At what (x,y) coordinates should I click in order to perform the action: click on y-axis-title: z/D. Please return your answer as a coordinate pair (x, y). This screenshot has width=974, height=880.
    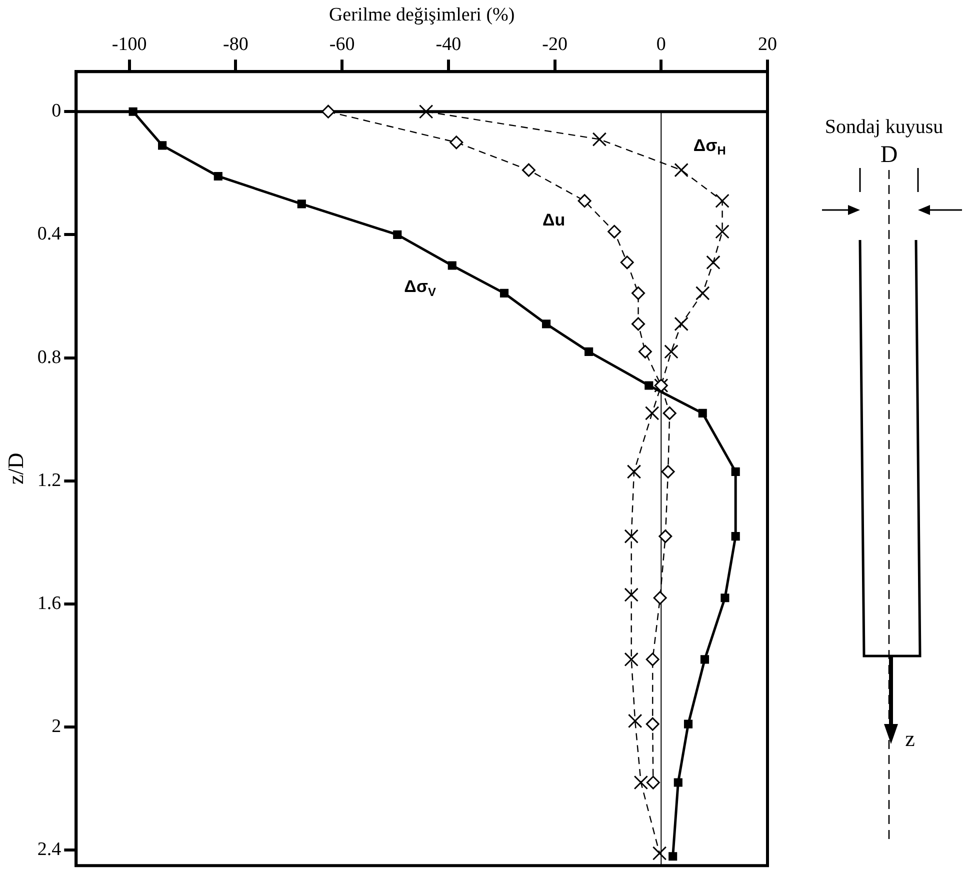
    Looking at the image, I should click on (15, 468).